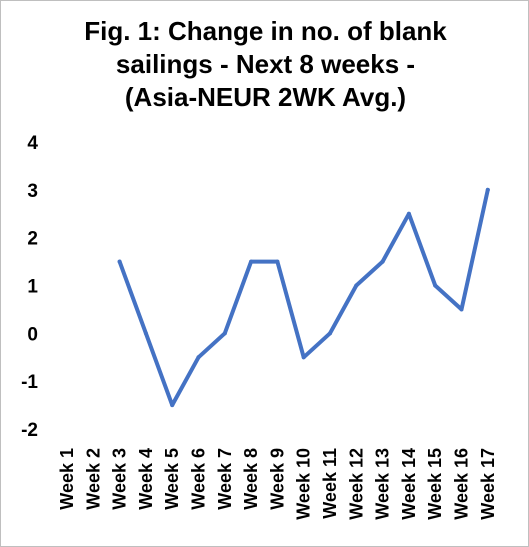 This screenshot has height=547, width=529. What do you see at coordinates (356, 484) in the screenshot?
I see `x-tick-label: Week 12` at bounding box center [356, 484].